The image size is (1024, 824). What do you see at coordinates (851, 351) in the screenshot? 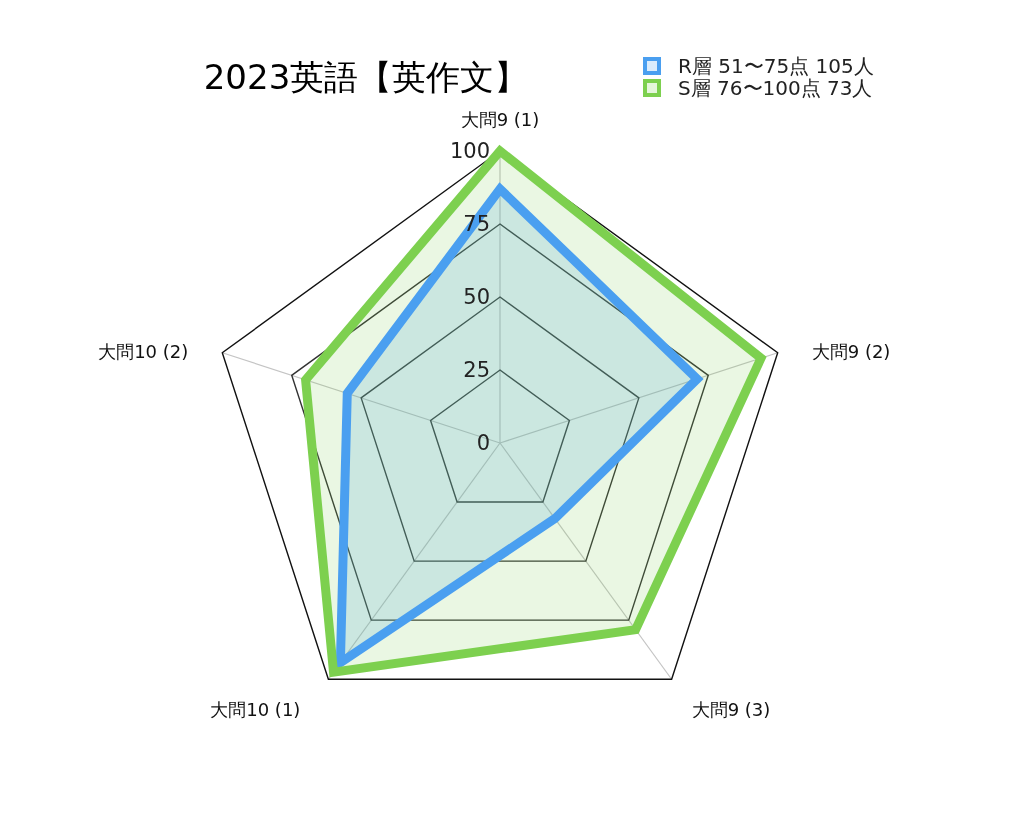
I see `category-label: 大問9 (2)` at bounding box center [851, 351].